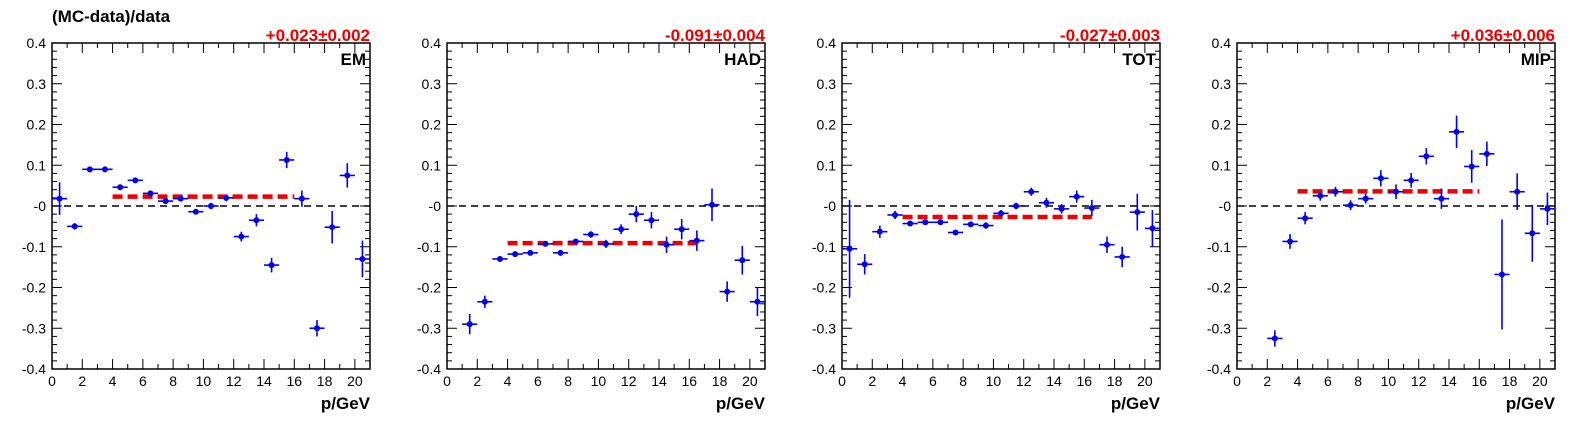 The width and height of the screenshot is (1575, 424). I want to click on y-tick-label-had: -0.2, so click(429, 288).